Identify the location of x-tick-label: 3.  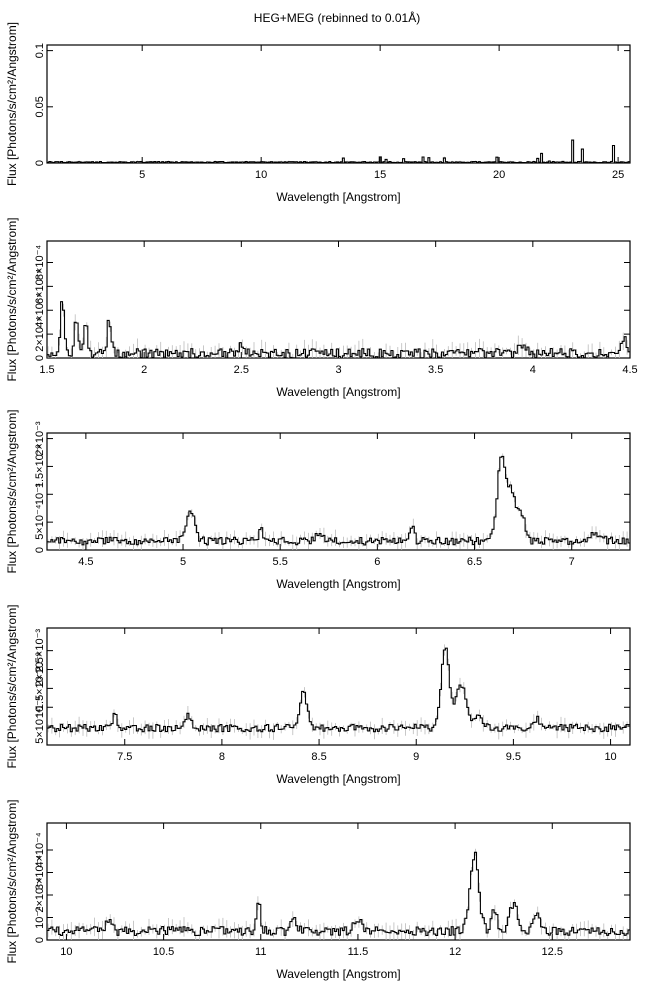
(338, 370).